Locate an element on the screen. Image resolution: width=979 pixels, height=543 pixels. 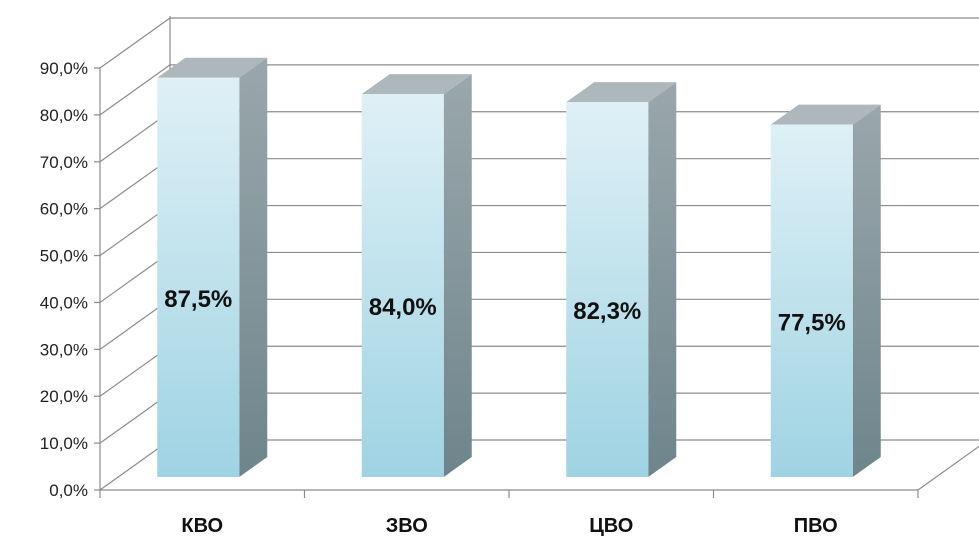
data-label: 84,0% is located at coordinates (403, 307).